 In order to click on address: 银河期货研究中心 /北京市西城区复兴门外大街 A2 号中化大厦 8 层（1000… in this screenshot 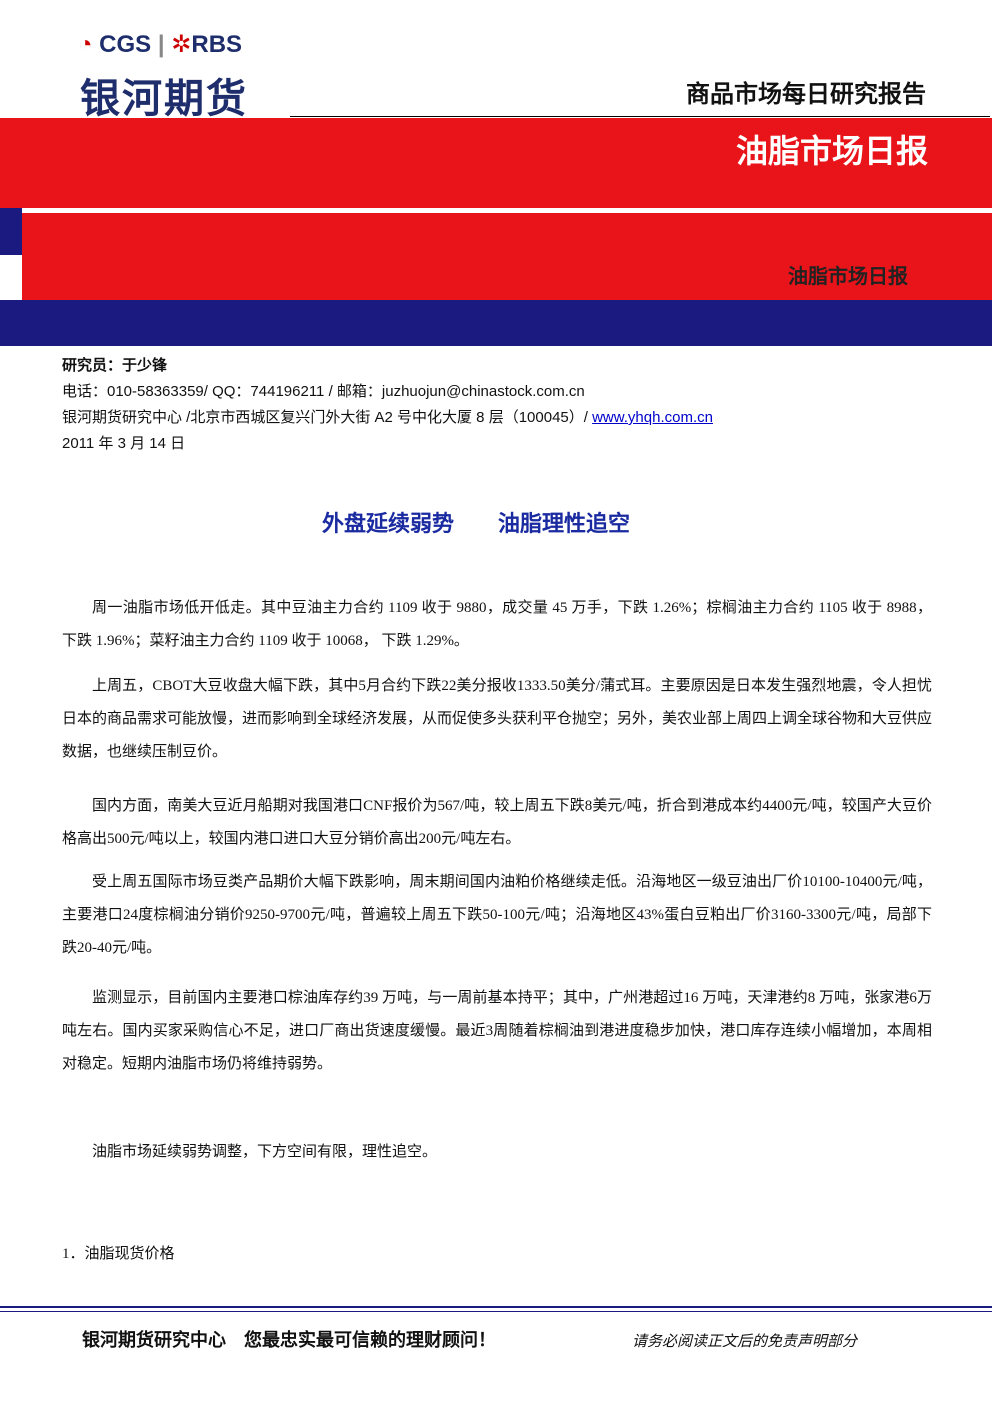, I will do `click(327, 417)`.